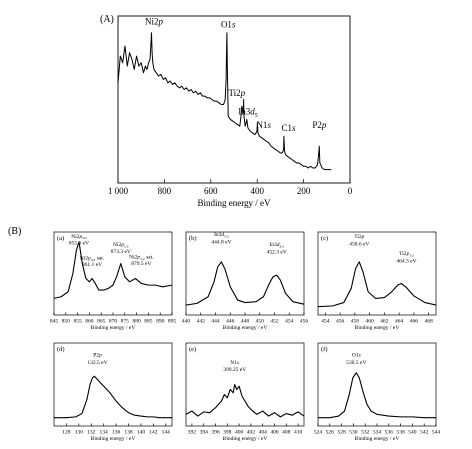 This screenshot has height=449, width=472. Describe the element at coordinates (263, 433) in the screenshot. I see `x-tick-label: 404` at that location.